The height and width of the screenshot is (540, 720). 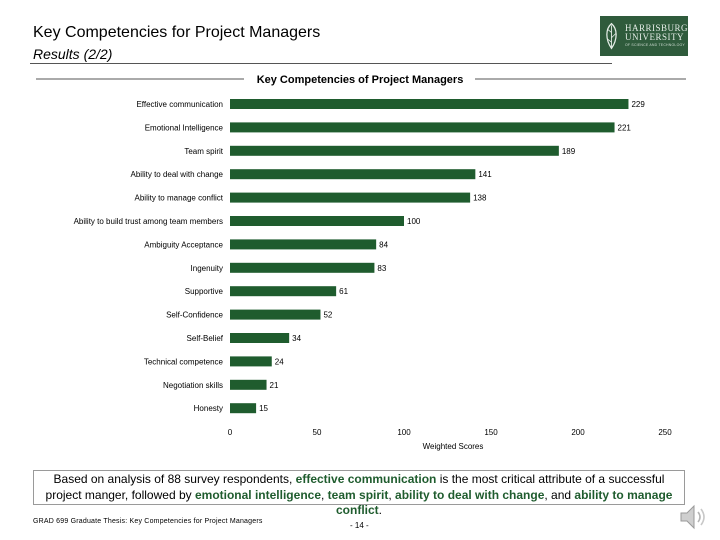 What do you see at coordinates (274, 385) in the screenshot?
I see `bar-value-label: 21` at bounding box center [274, 385].